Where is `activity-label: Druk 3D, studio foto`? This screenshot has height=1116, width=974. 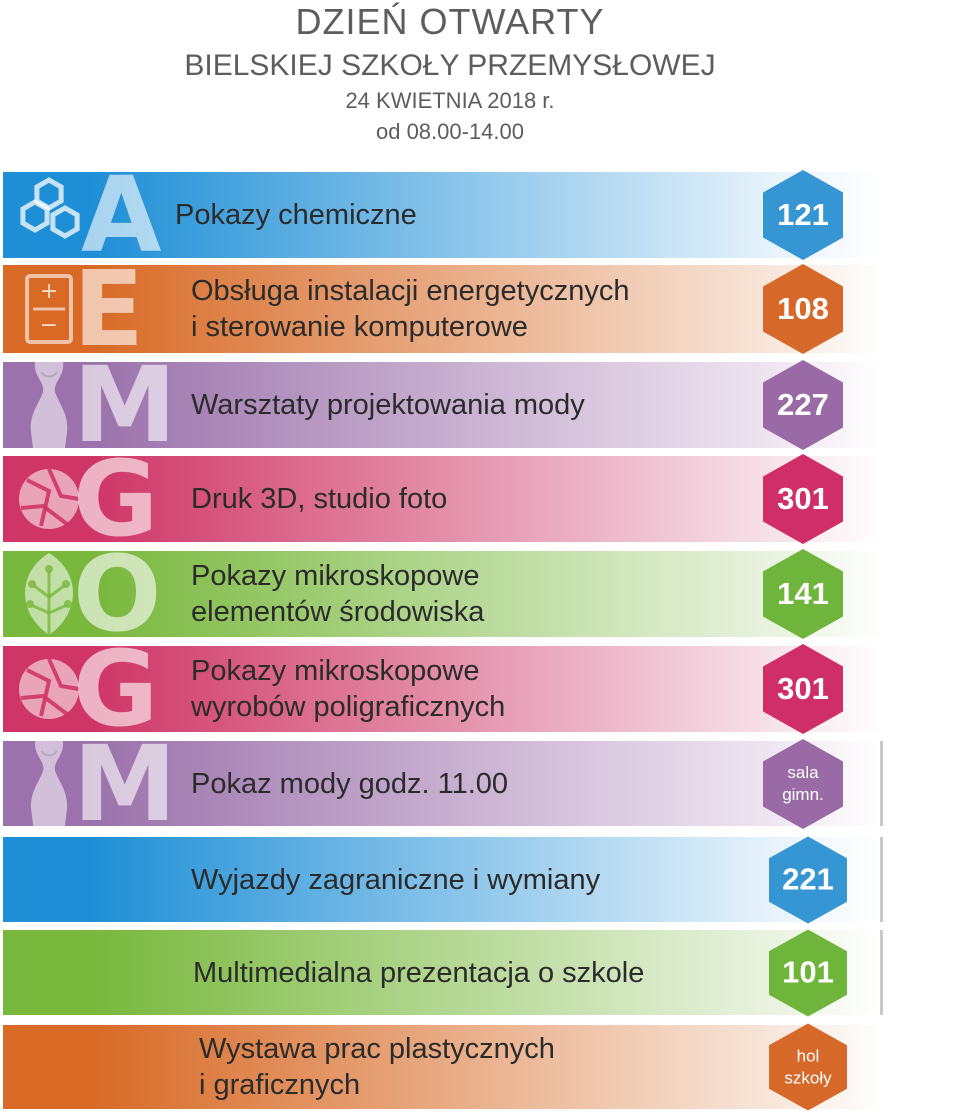
activity-label: Druk 3D, studio foto is located at coordinates (319, 499).